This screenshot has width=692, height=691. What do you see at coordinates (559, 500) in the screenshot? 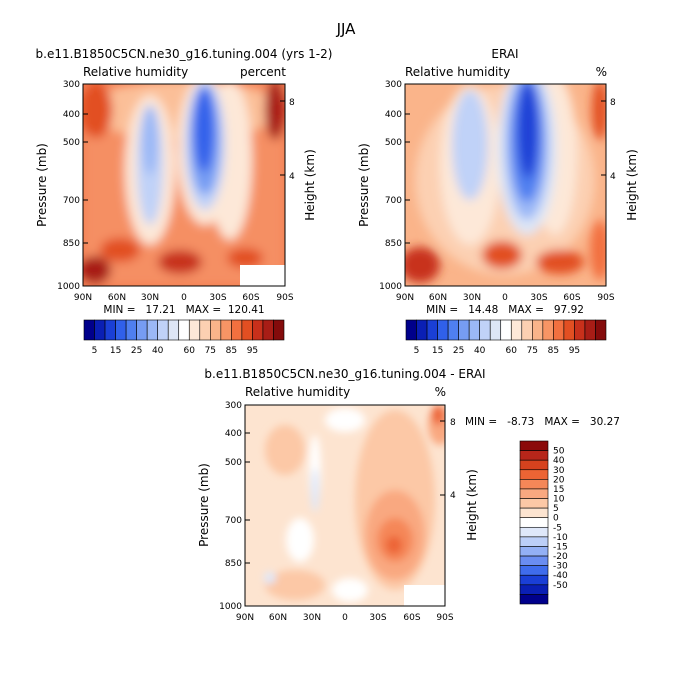
I see `colorbar-label: 10` at bounding box center [559, 500].